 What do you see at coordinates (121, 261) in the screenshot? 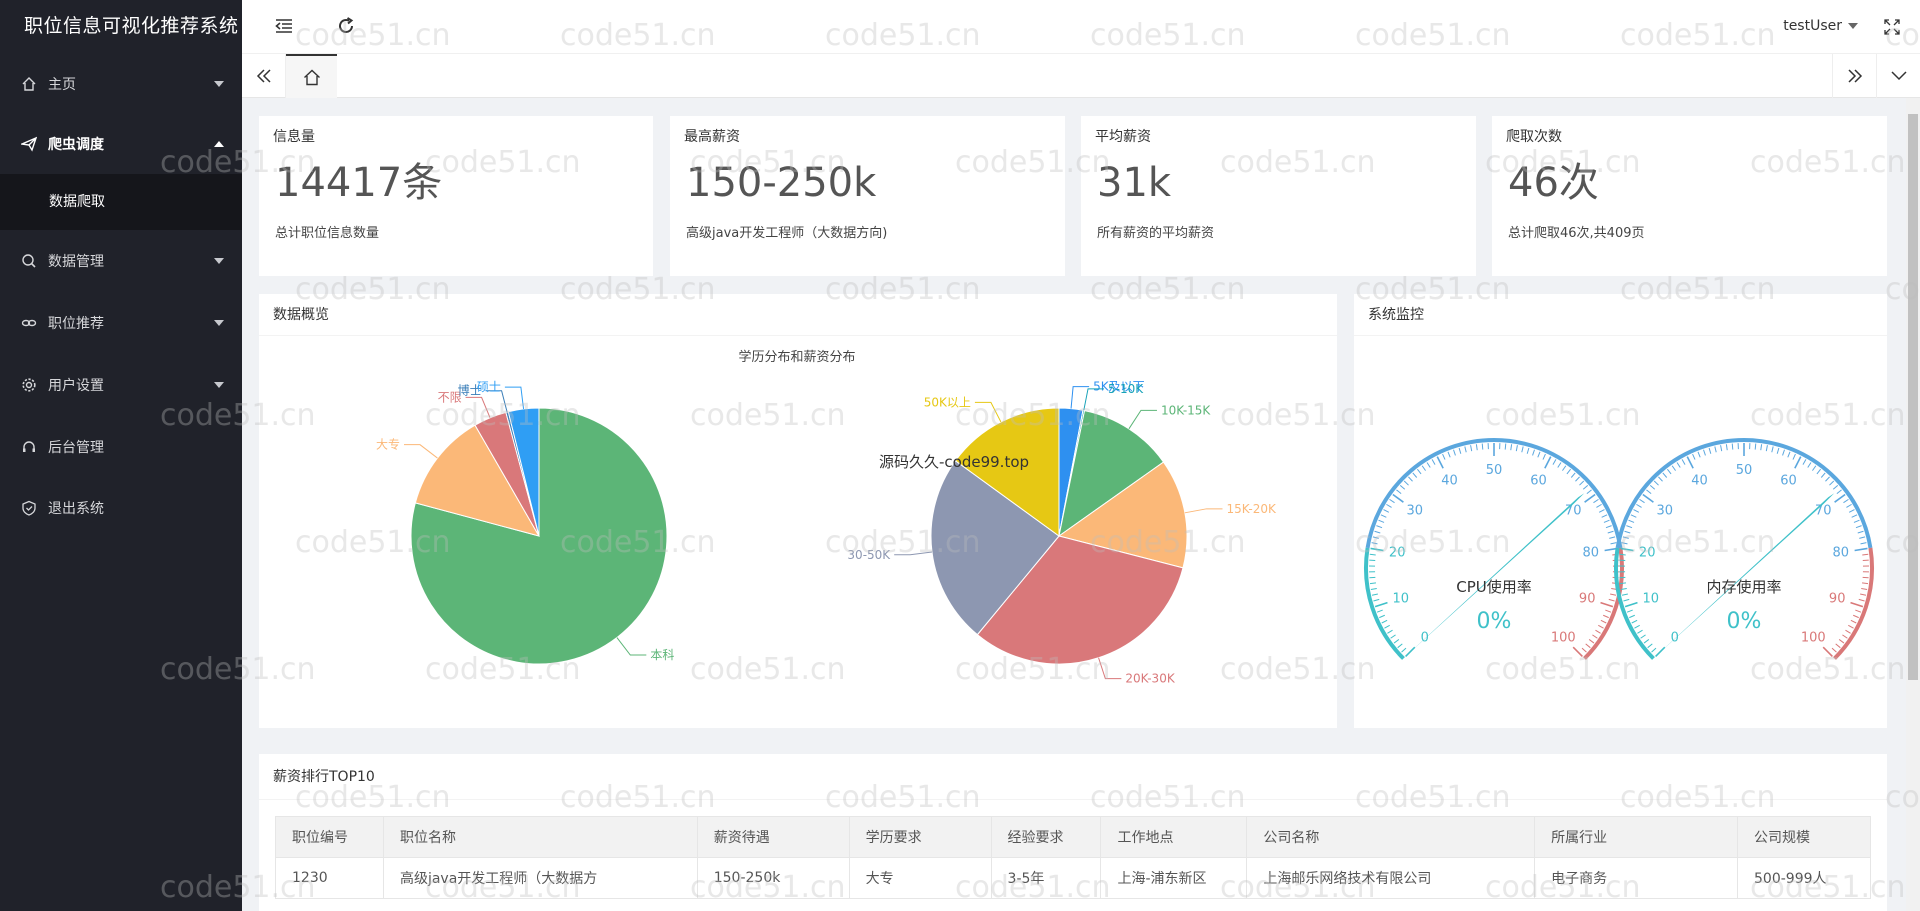
I see `sidebar-item-data-management: 数据管理` at bounding box center [121, 261].